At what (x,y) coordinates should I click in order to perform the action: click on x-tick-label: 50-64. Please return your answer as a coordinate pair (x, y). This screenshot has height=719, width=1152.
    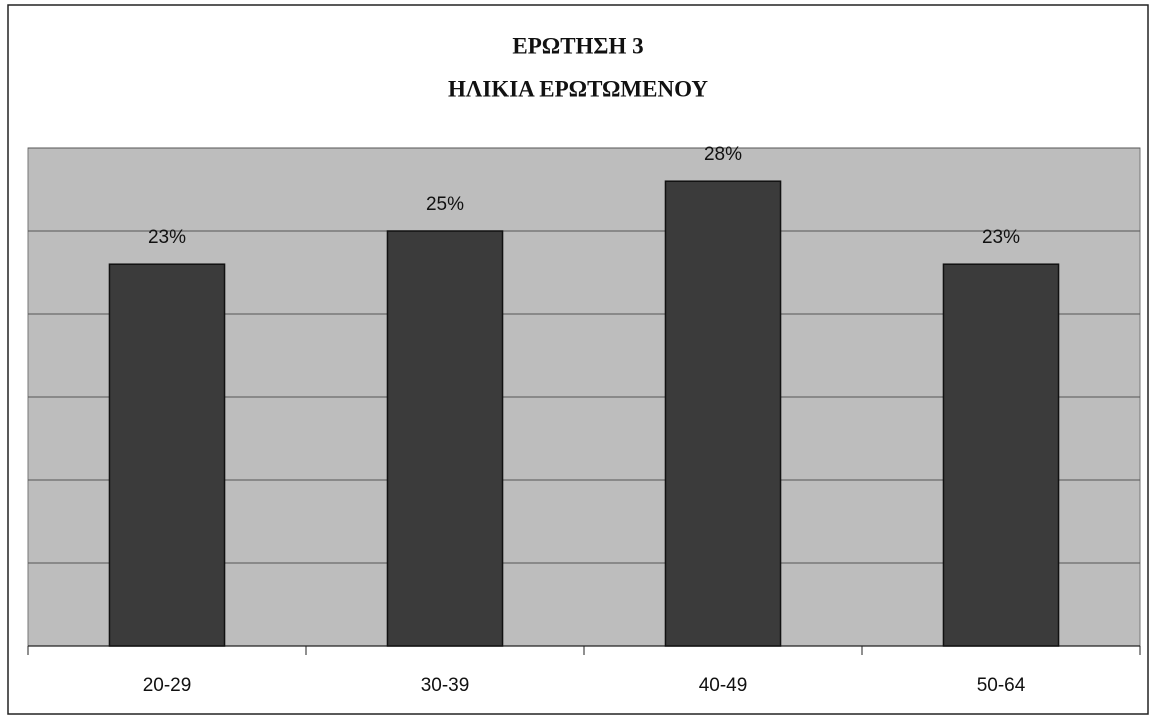
    Looking at the image, I should click on (1001, 685).